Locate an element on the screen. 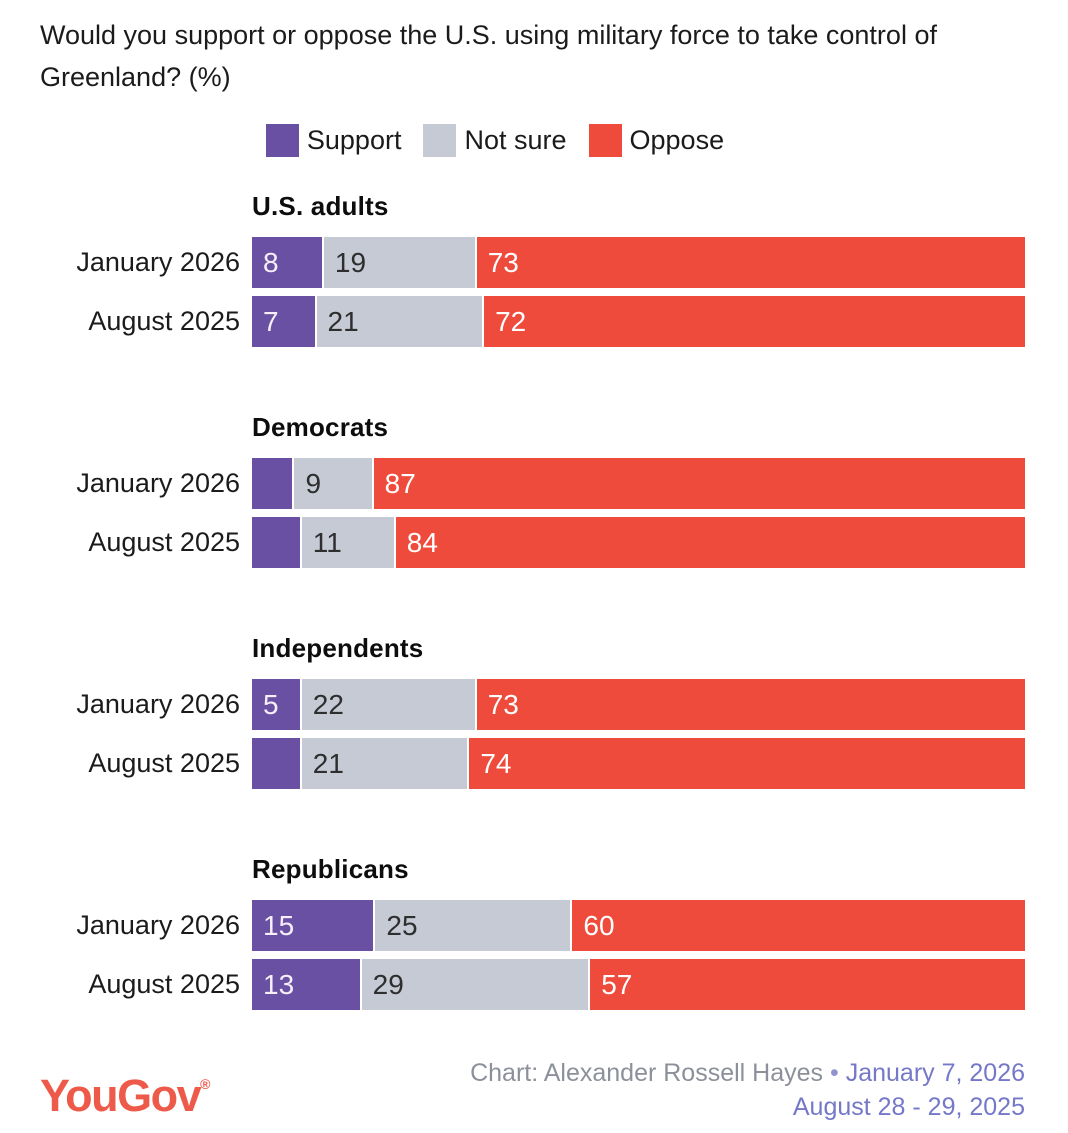  segment-oppose: 84 is located at coordinates (710, 542).